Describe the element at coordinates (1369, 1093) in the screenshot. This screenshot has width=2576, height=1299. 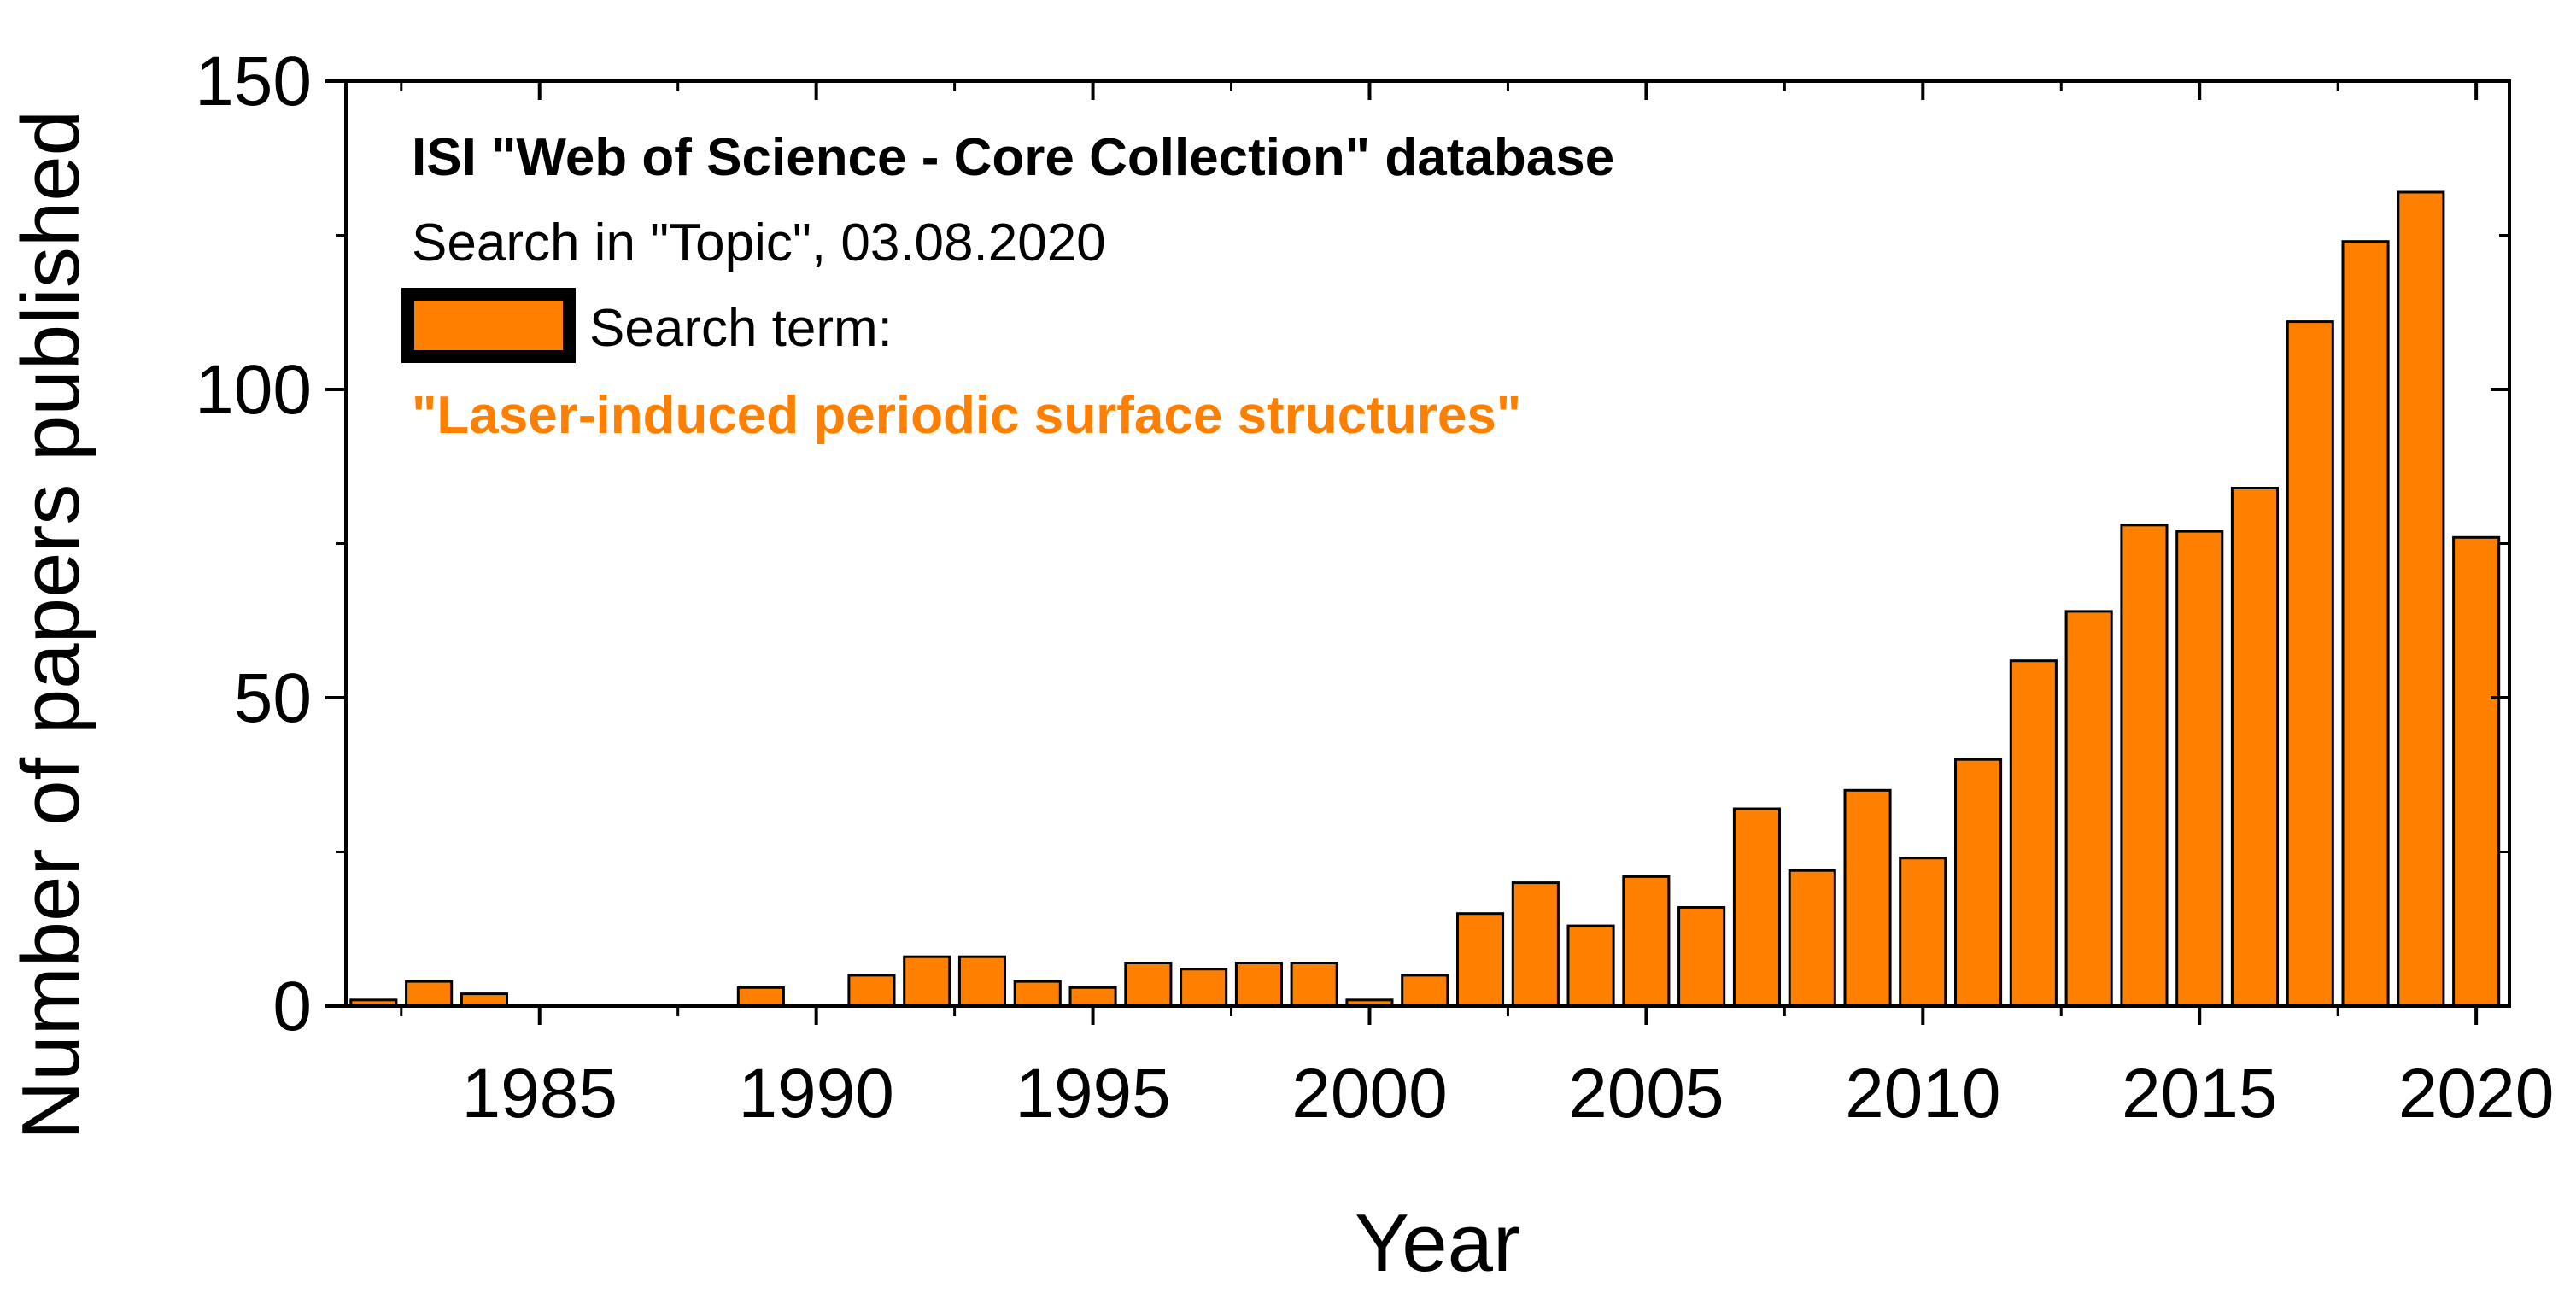
I see `x-tick-label-2000: 2000` at that location.